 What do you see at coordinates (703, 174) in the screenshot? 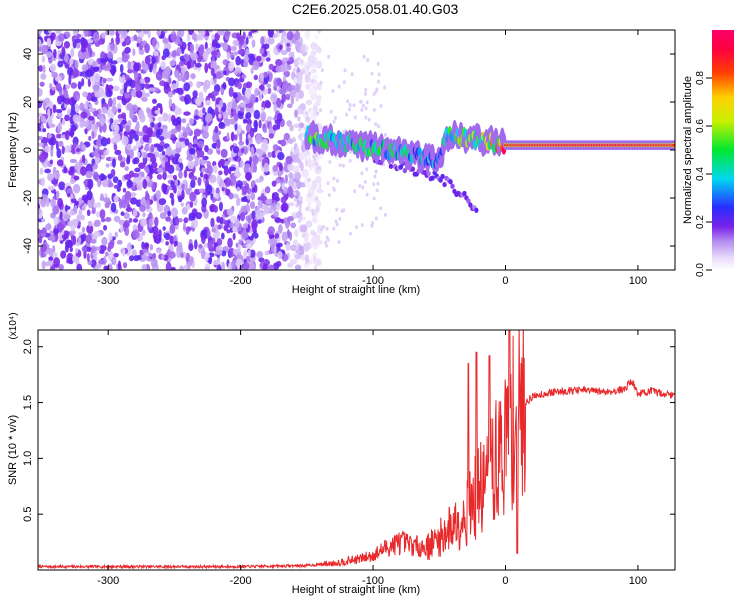
I see `colorbar-ticks: 0.0 0.2 0.4 0.6 0.8` at bounding box center [703, 174].